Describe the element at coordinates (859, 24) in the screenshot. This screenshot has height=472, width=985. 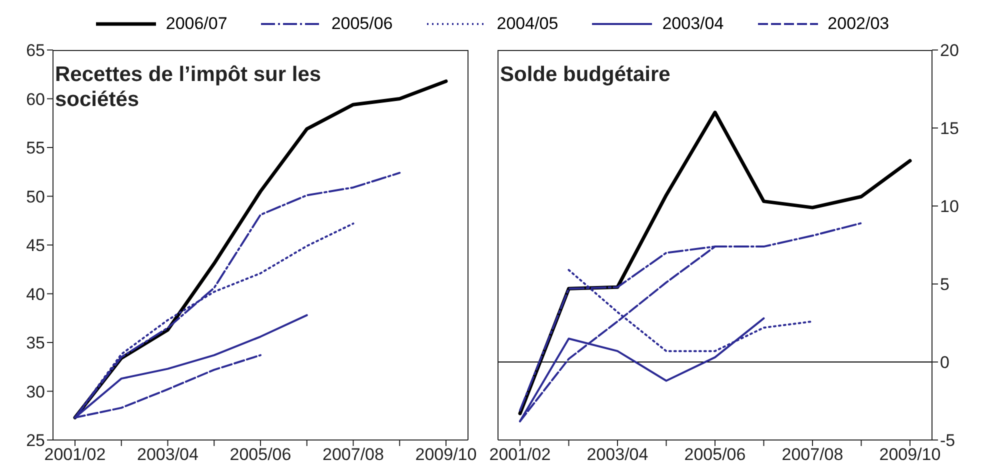
I see `legend-label: 2002/03` at that location.